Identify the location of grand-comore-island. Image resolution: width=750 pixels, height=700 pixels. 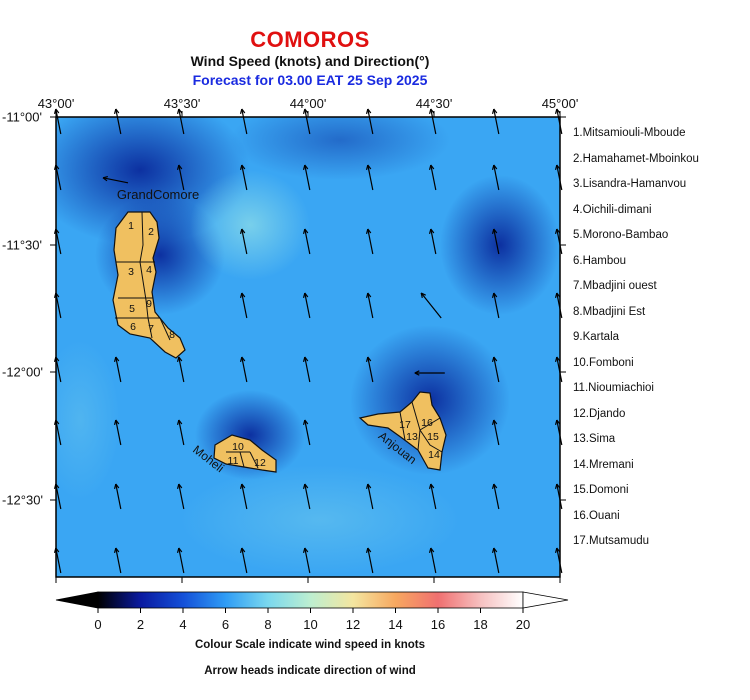
(149, 285).